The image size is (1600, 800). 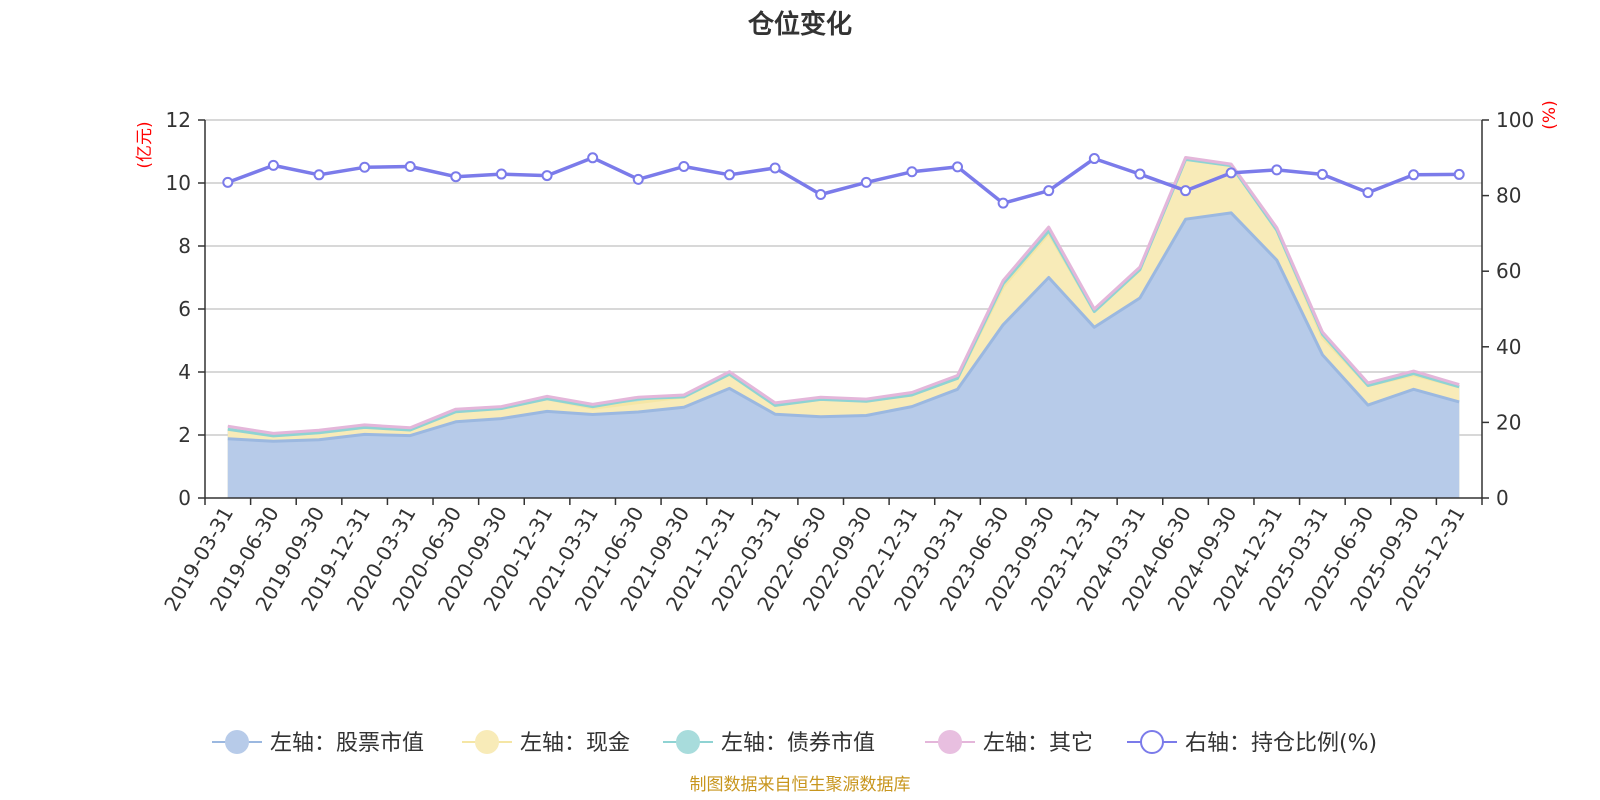 I want to click on left-tick-label: 10, so click(x=178, y=183).